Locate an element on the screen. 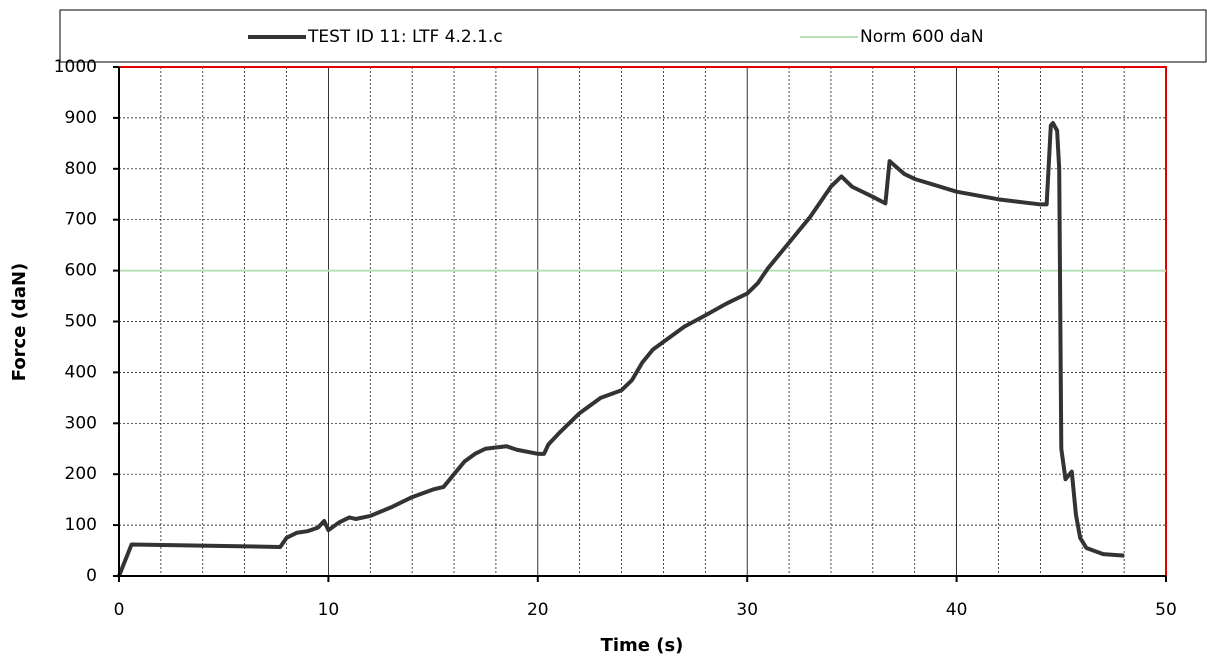 The width and height of the screenshot is (1207, 659). y-tick-label: 0 is located at coordinates (91, 576).